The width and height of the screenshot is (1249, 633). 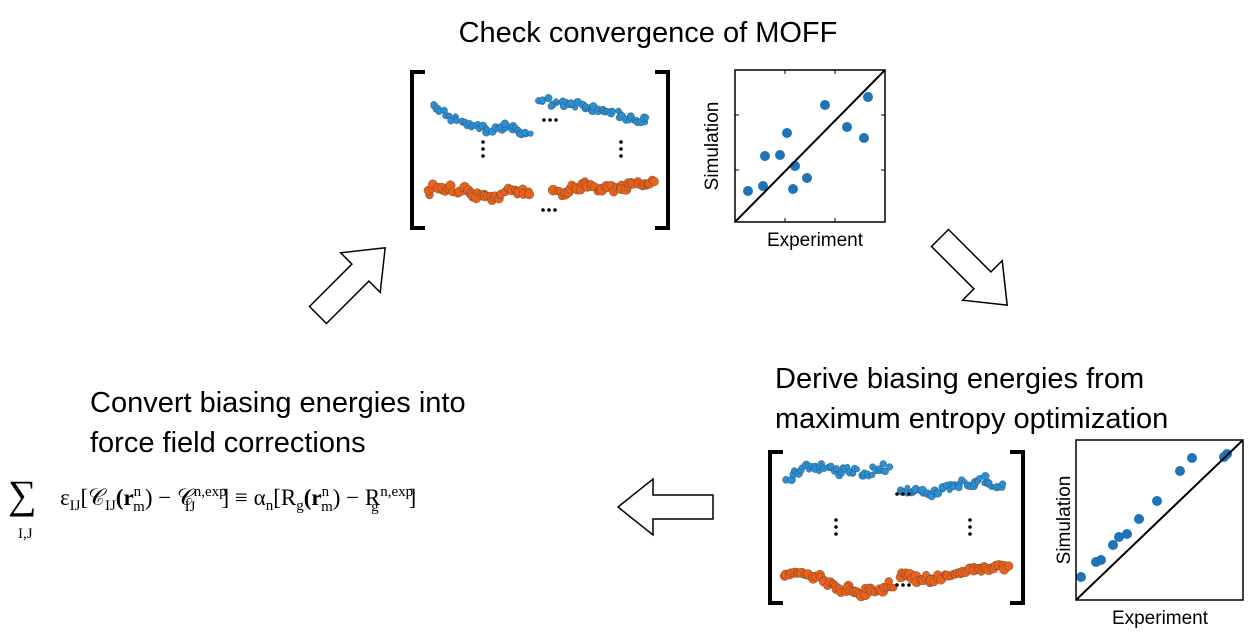 What do you see at coordinates (648, 33) in the screenshot?
I see `step-title: Check convergence of MOFF` at bounding box center [648, 33].